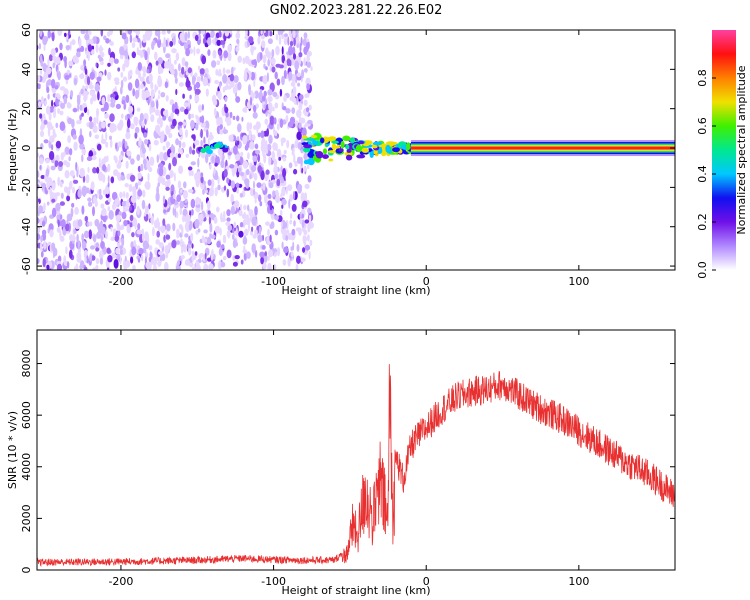  I want to click on y-tick-label: 20, so click(26, 109).